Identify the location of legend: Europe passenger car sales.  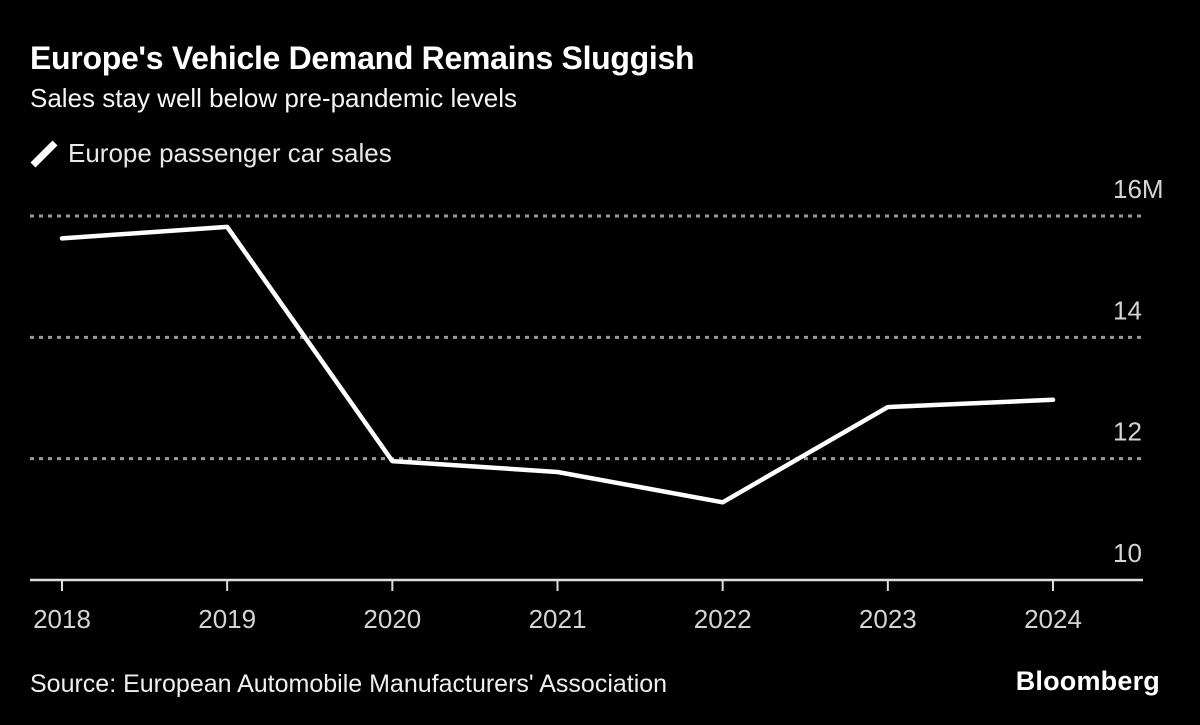
(211, 153).